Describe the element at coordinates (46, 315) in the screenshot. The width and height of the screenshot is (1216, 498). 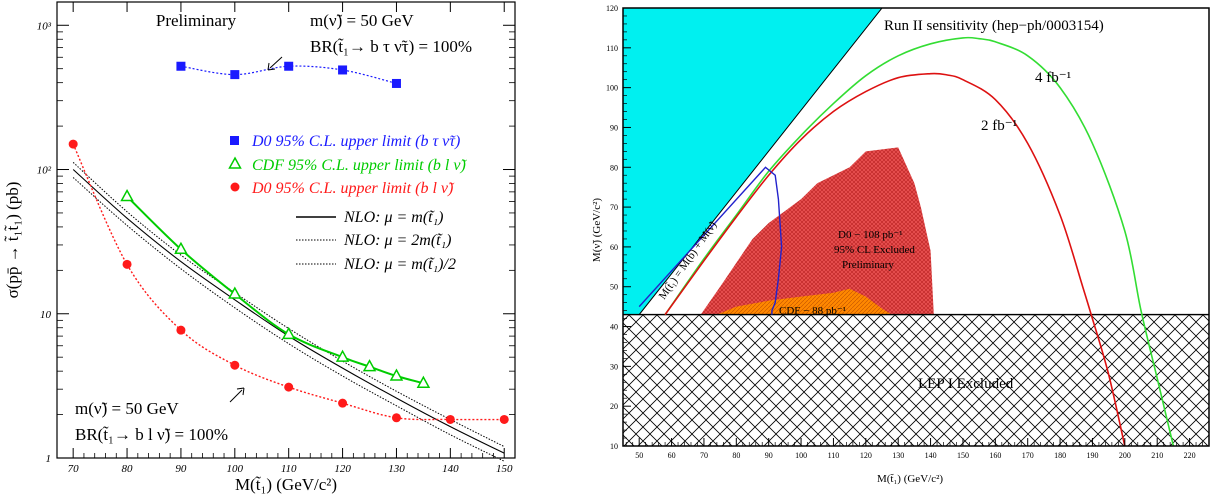
I see `y-tick-label: 10` at that location.